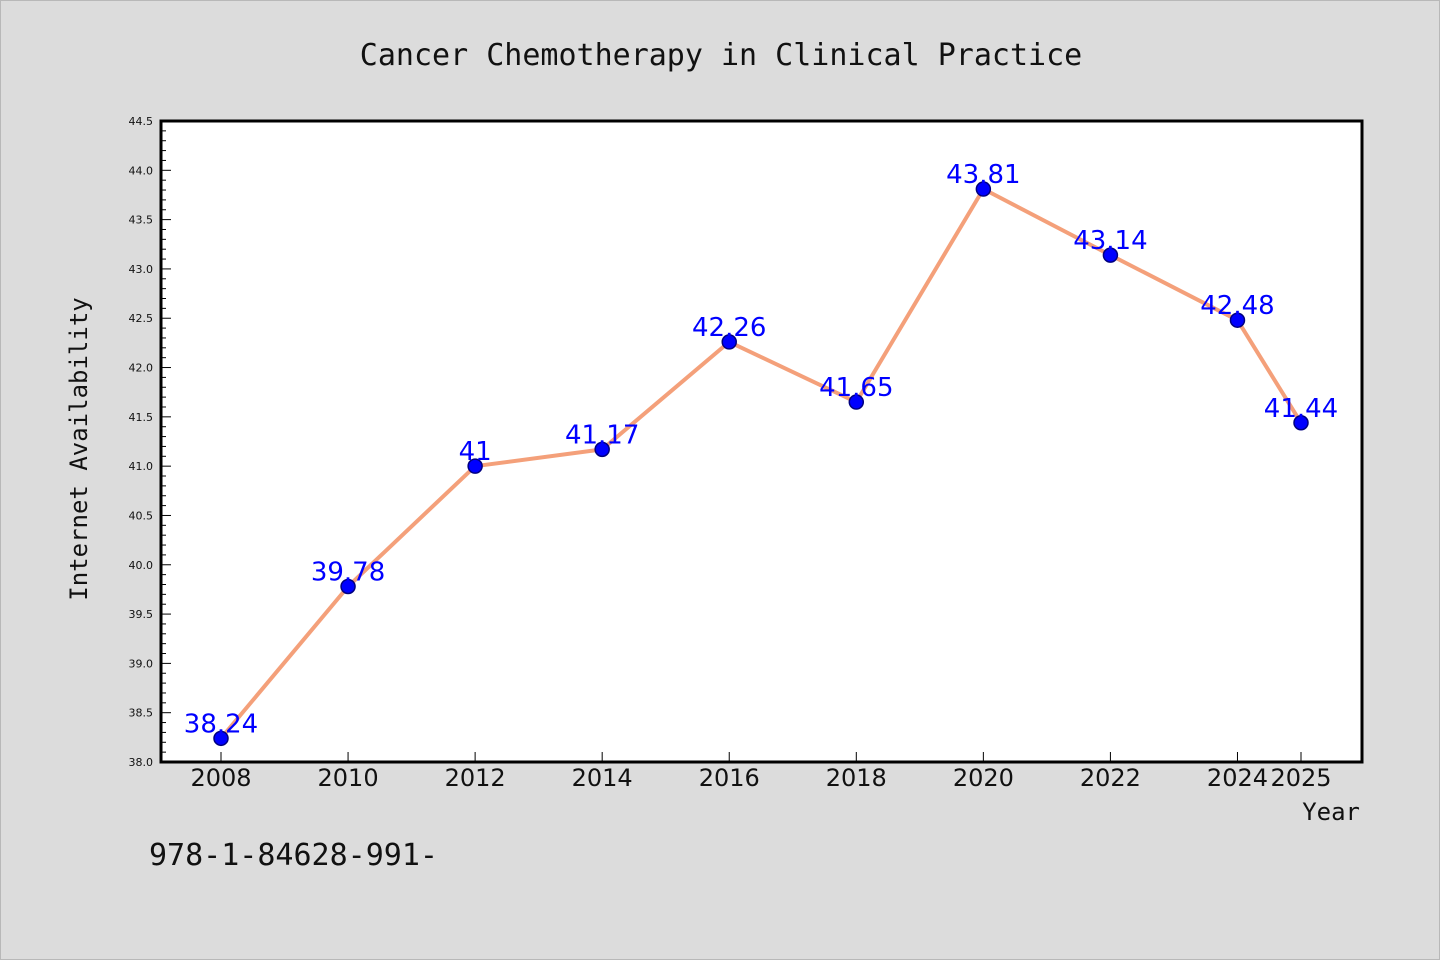  Describe the element at coordinates (856, 388) in the screenshot. I see `data-value-label: 41.65` at that location.